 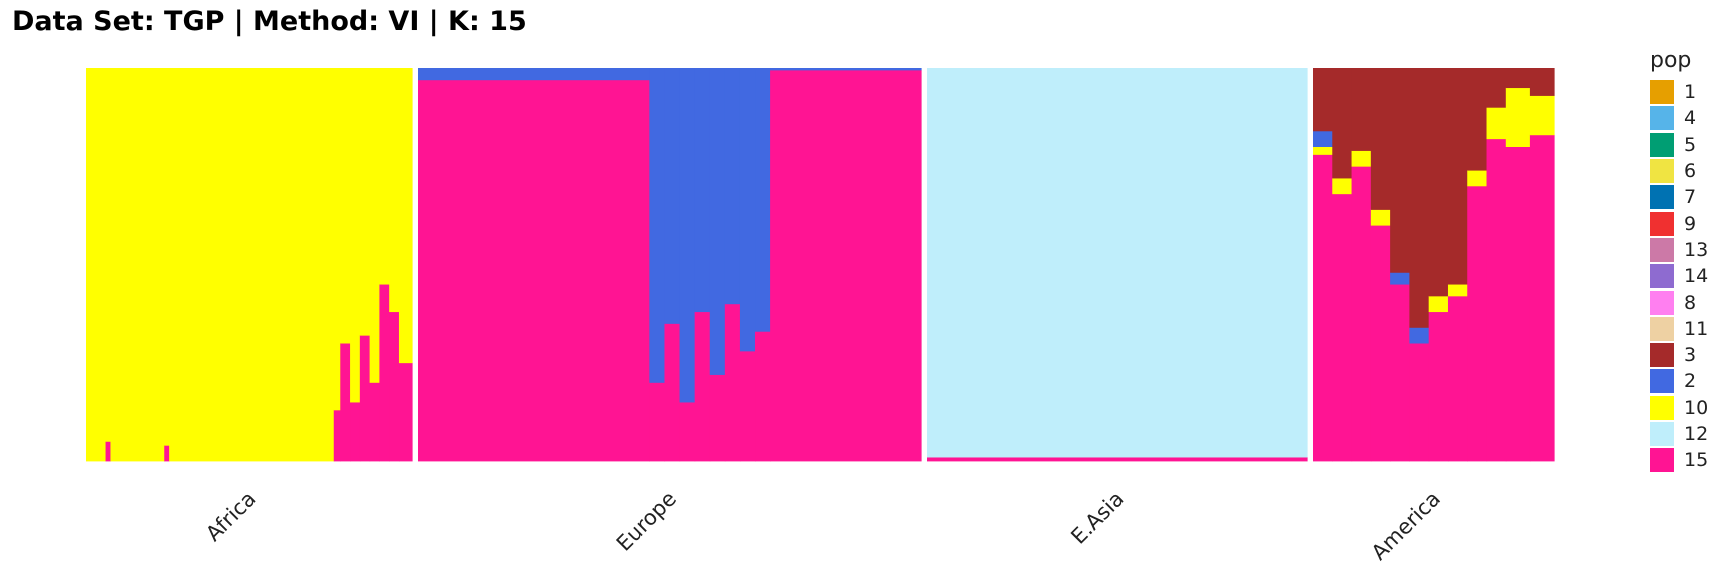 What do you see at coordinates (108, 255) in the screenshot?
I see `bar-africa-1-pop10` at bounding box center [108, 255].